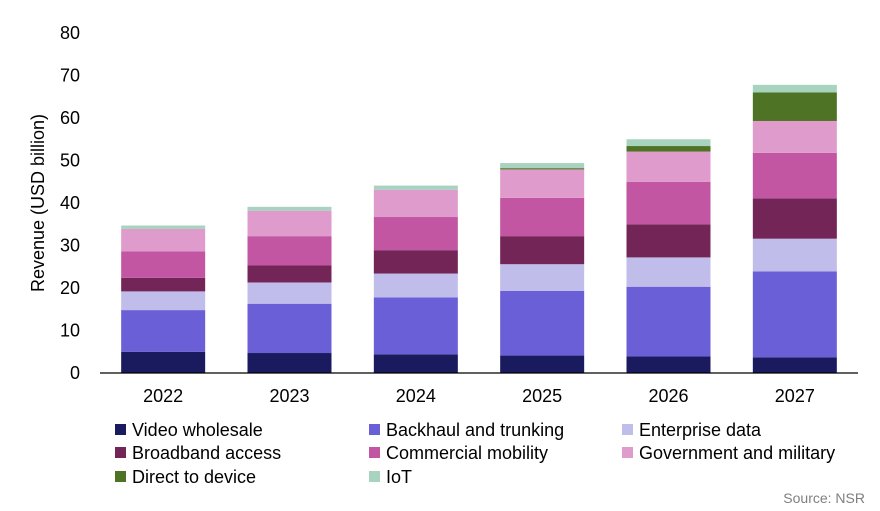 The width and height of the screenshot is (880, 511). What do you see at coordinates (197, 430) in the screenshot?
I see `legend-label: Video wholesale` at bounding box center [197, 430].